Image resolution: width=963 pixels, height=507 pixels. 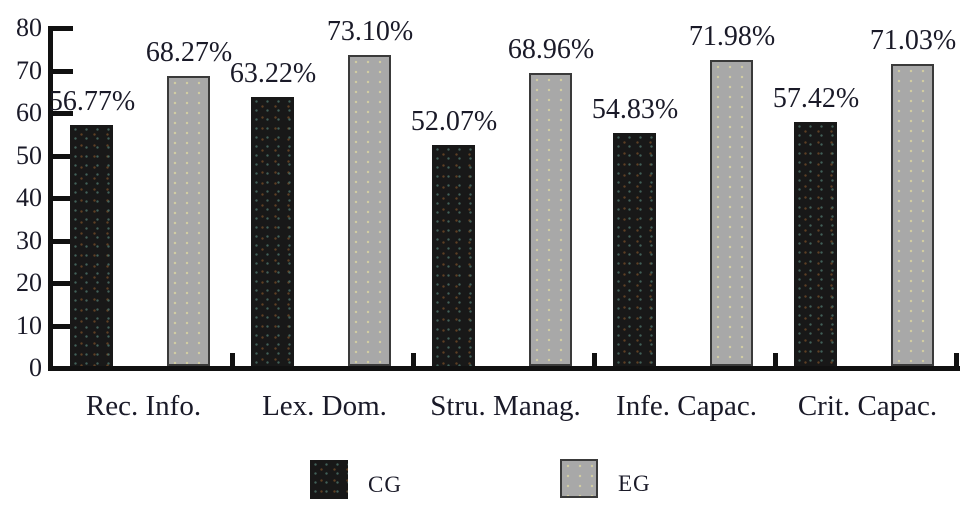 What do you see at coordinates (369, 210) in the screenshot?
I see `bar-eg-lex-dom` at bounding box center [369, 210].